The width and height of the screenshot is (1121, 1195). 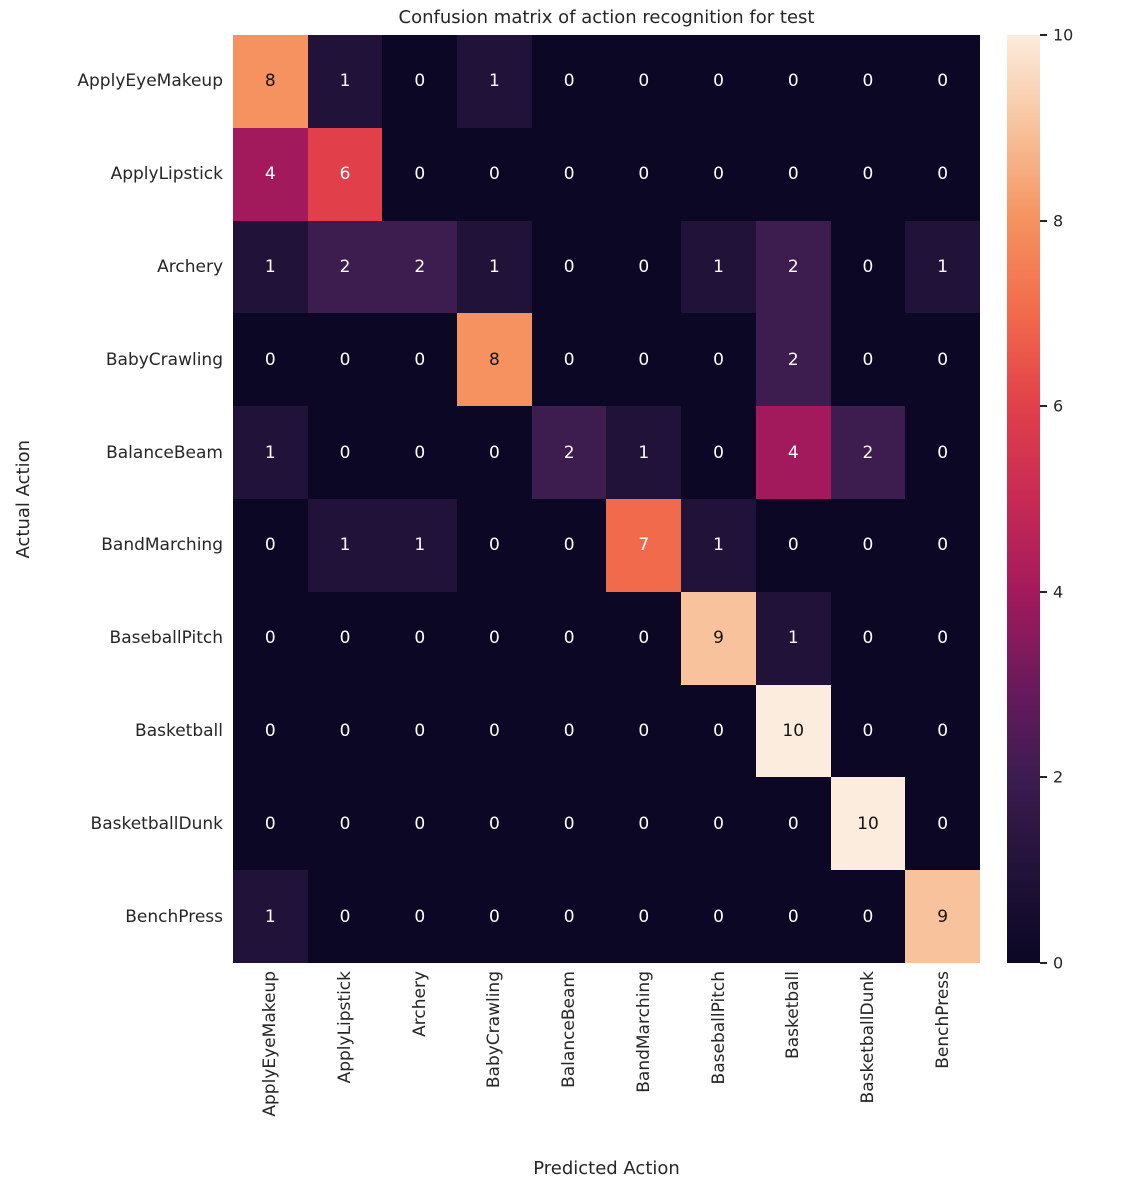 I want to click on x-tick-label: BabyCrawling, so click(x=494, y=1030).